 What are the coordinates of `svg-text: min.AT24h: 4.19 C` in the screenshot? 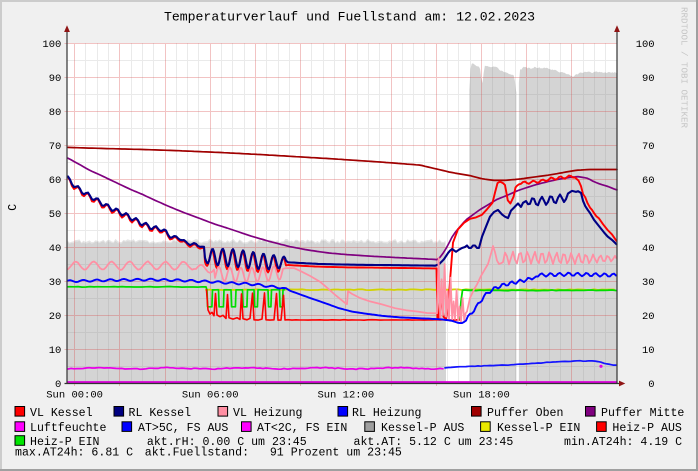 It's located at (623, 442).